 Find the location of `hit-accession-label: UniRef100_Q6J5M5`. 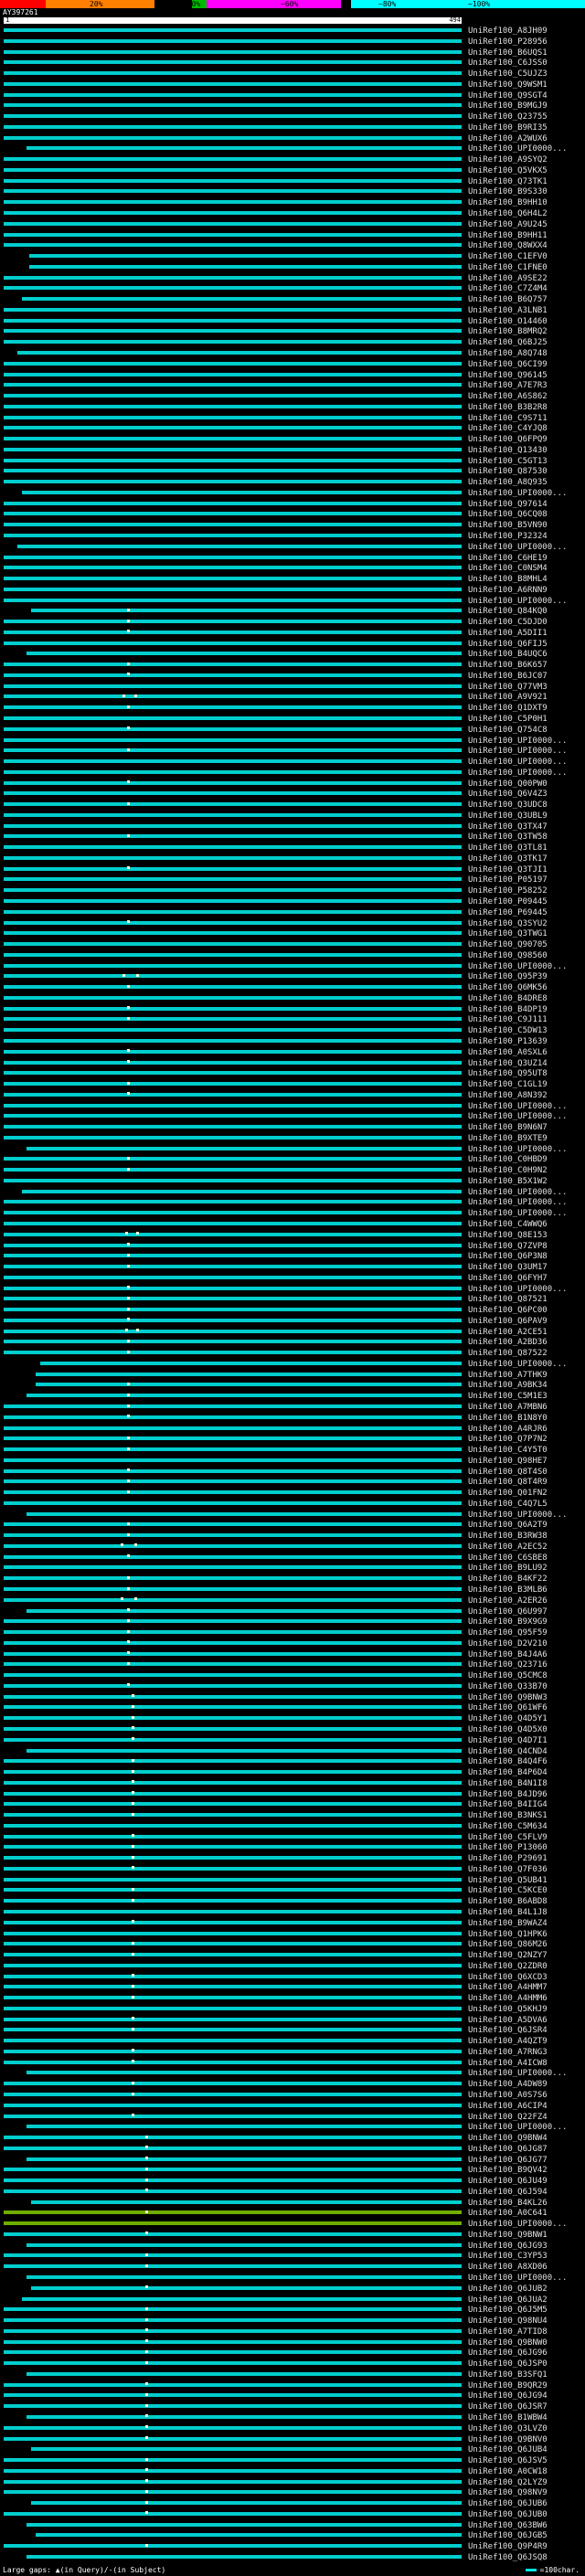

hit-accession-label: UniRef100_Q6J5M5 is located at coordinates (508, 2311).